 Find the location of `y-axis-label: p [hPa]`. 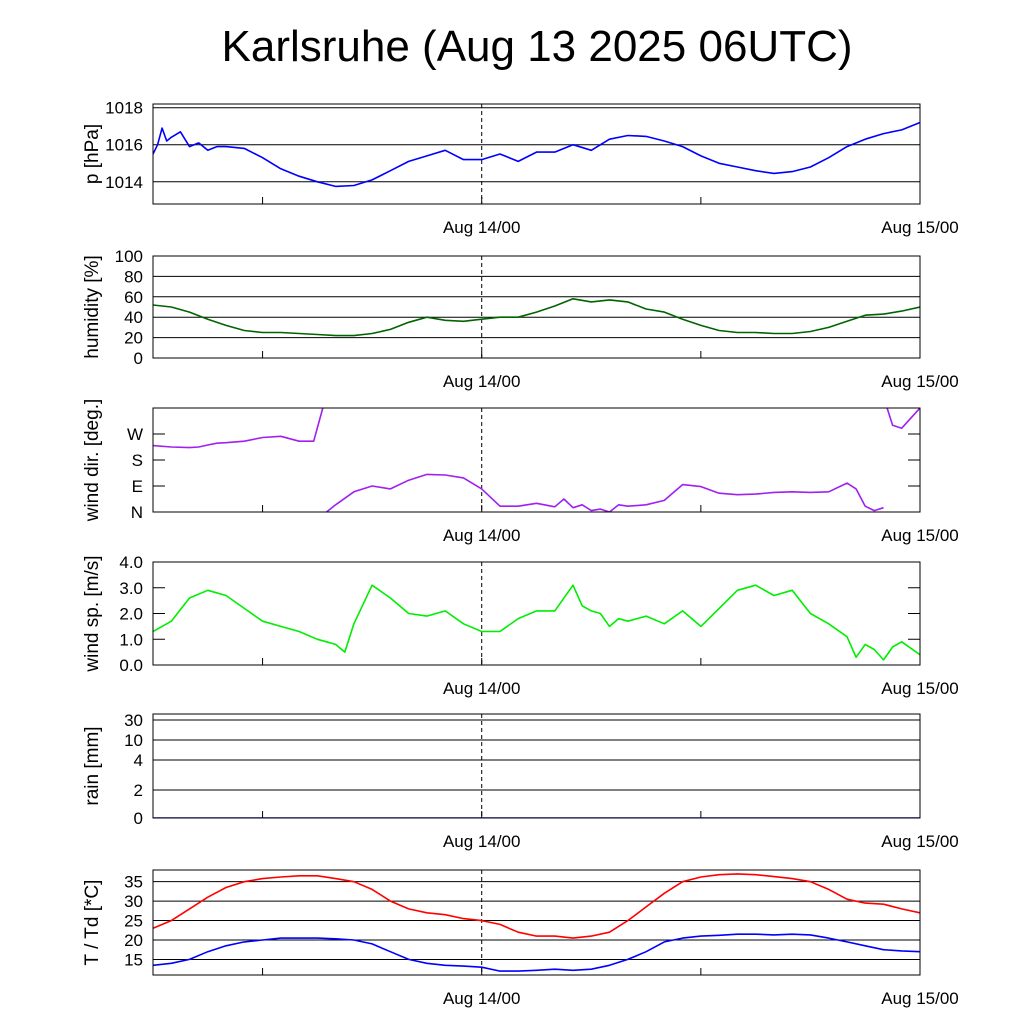

y-axis-label: p [hPa] is located at coordinates (92, 154).